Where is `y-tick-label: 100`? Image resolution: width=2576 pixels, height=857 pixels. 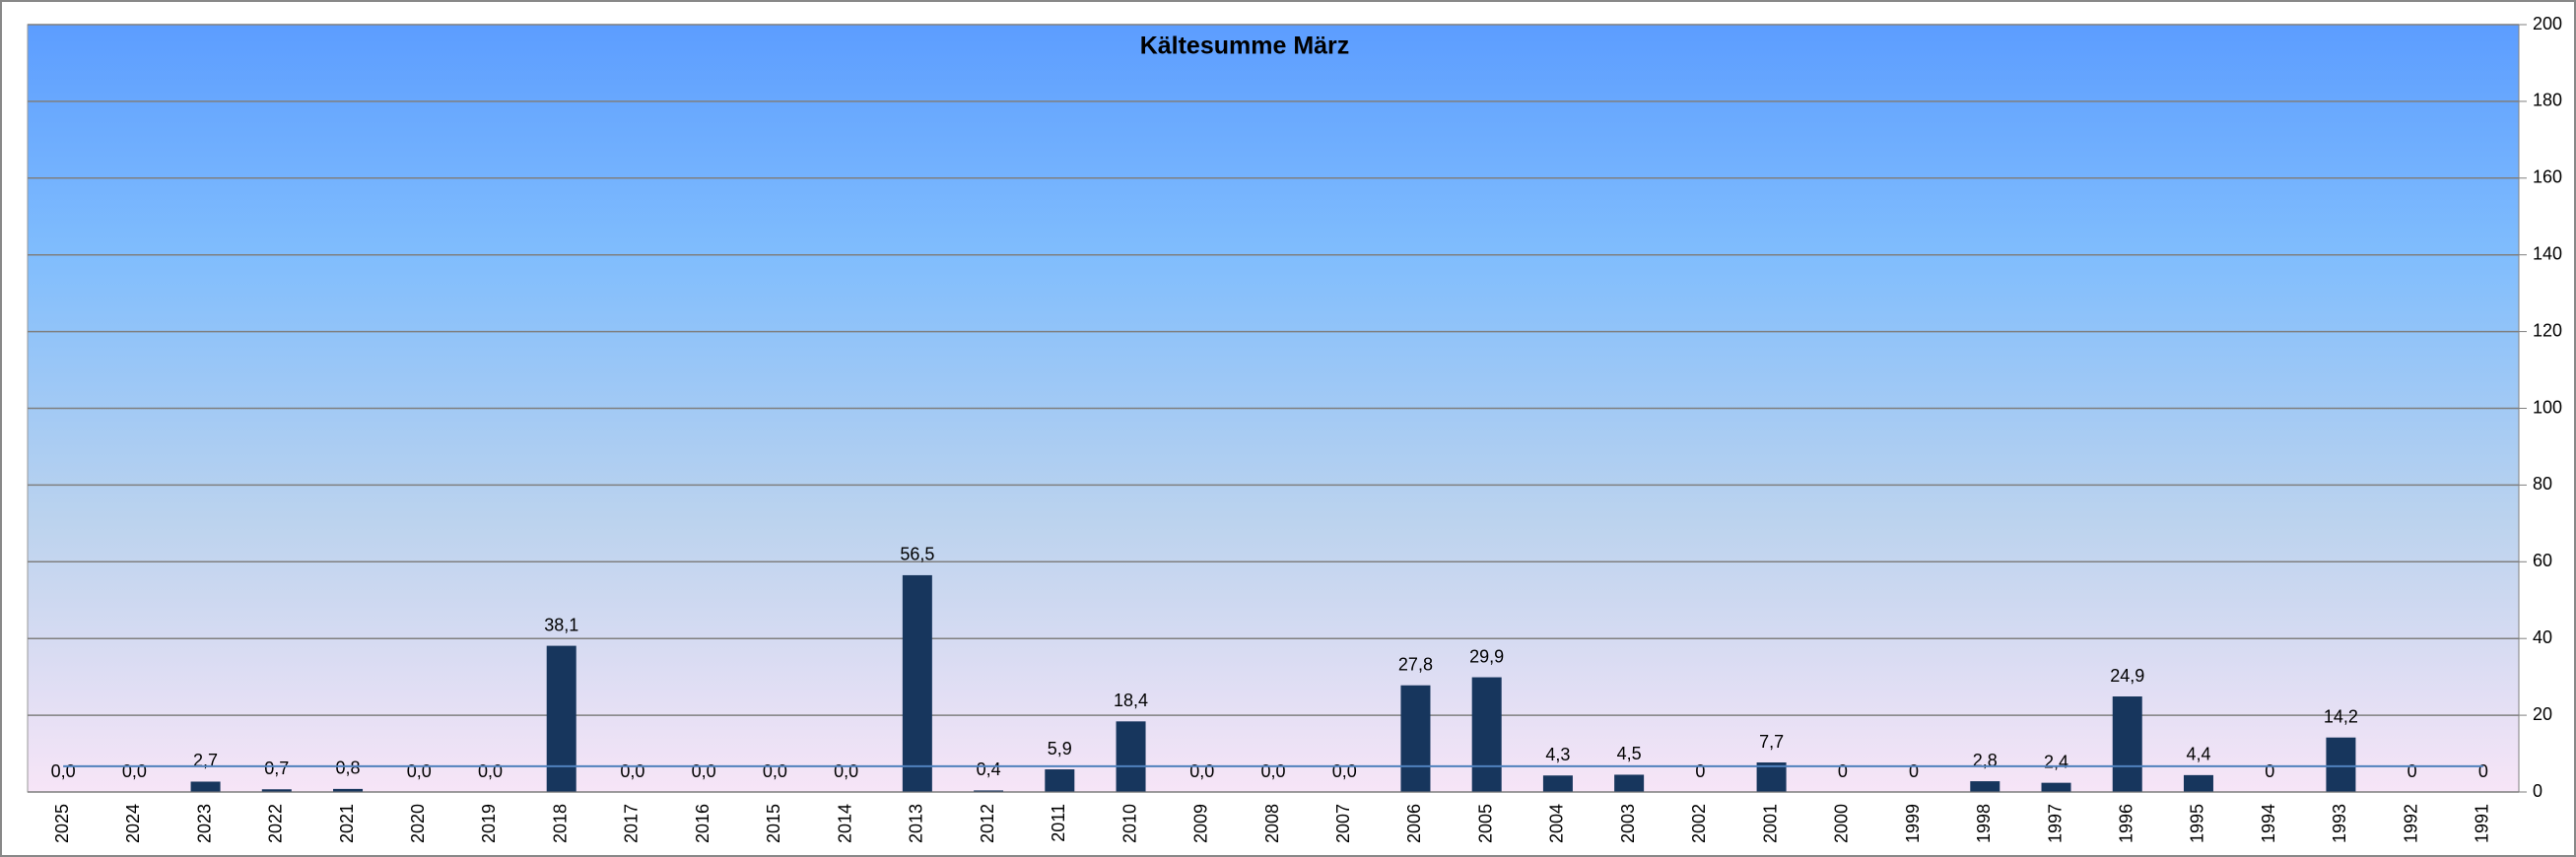
y-tick-label: 100 is located at coordinates (2547, 407).